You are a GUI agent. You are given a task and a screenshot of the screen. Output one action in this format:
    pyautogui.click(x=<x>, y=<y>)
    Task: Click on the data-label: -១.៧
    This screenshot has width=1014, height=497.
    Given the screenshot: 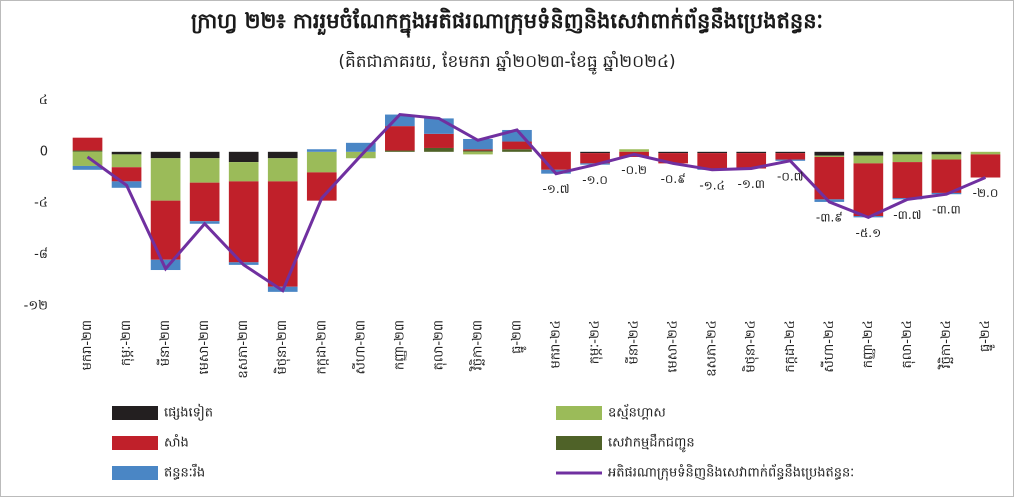 What is the action you would take?
    pyautogui.click(x=555, y=189)
    